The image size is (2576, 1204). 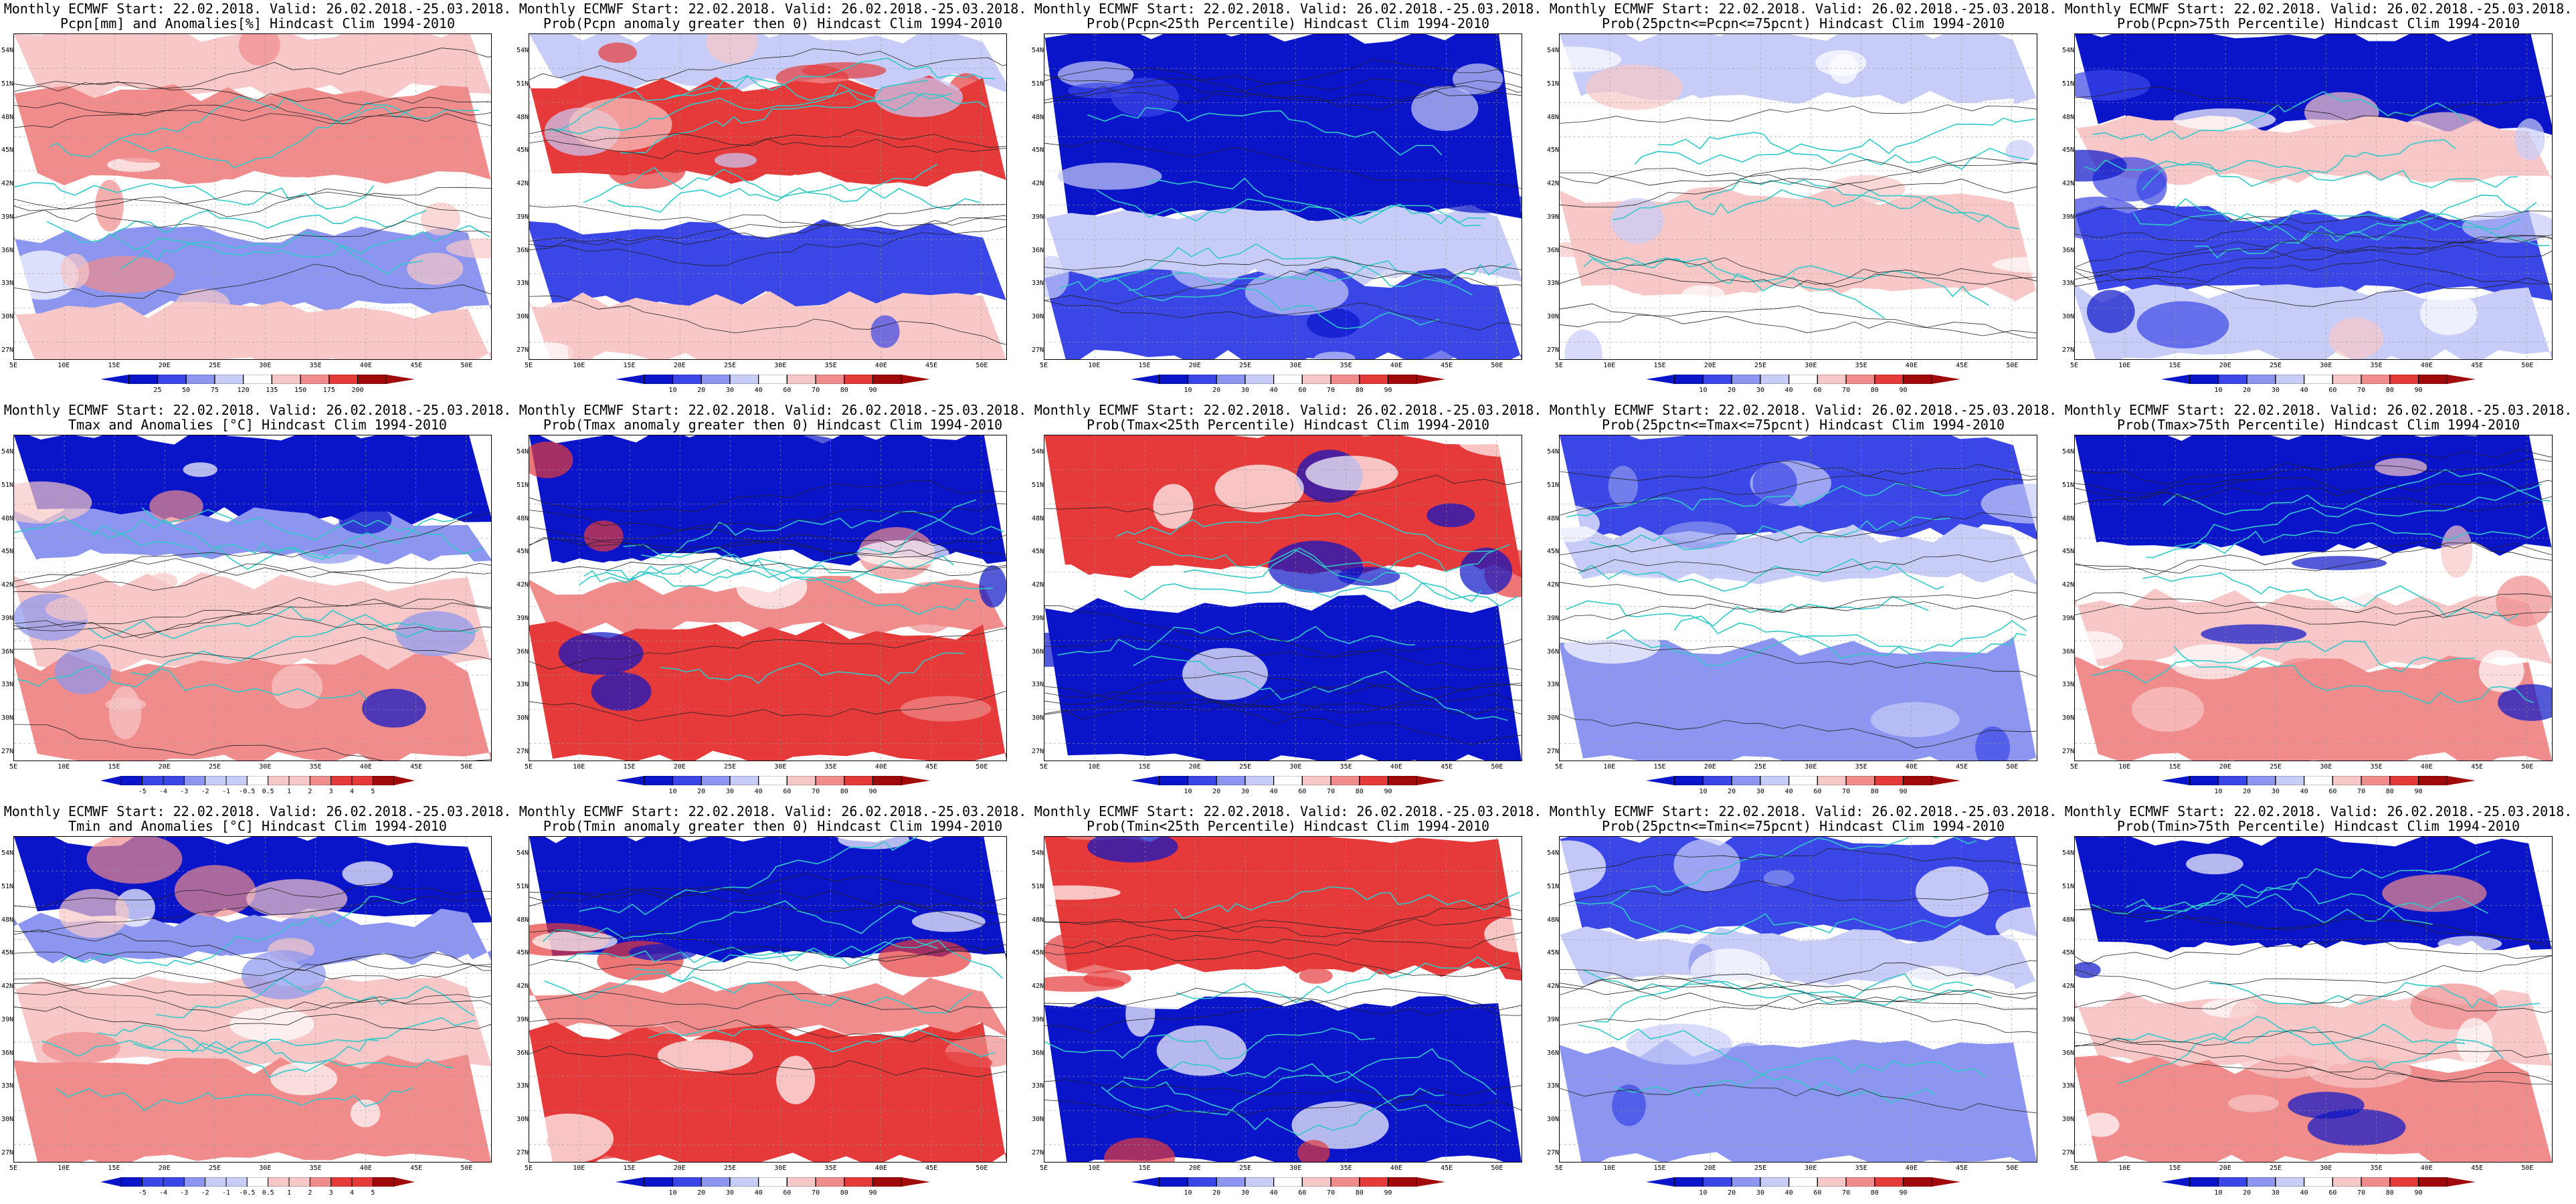 I want to click on colorbar-label: -1, so click(x=226, y=1193).